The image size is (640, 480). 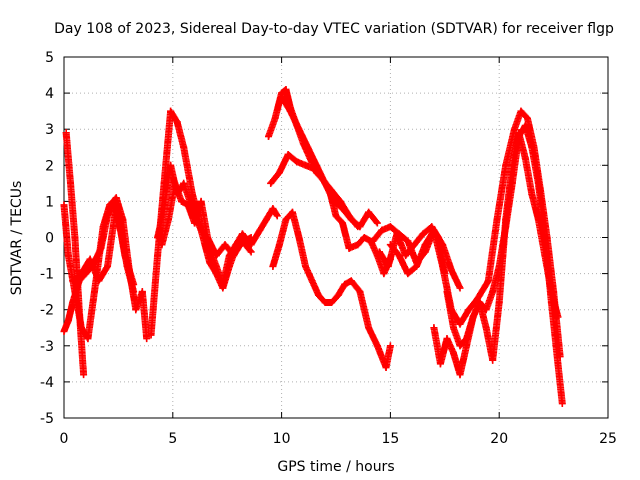 I want to click on x-tick-label: 0, so click(x=64, y=439).